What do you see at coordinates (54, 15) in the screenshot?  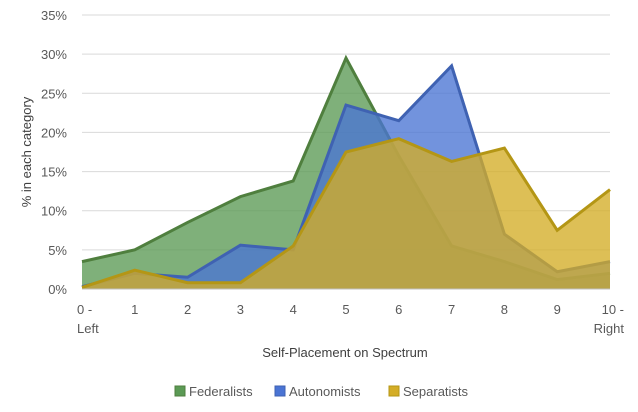 I see `y-tick-label: 35%` at bounding box center [54, 15].